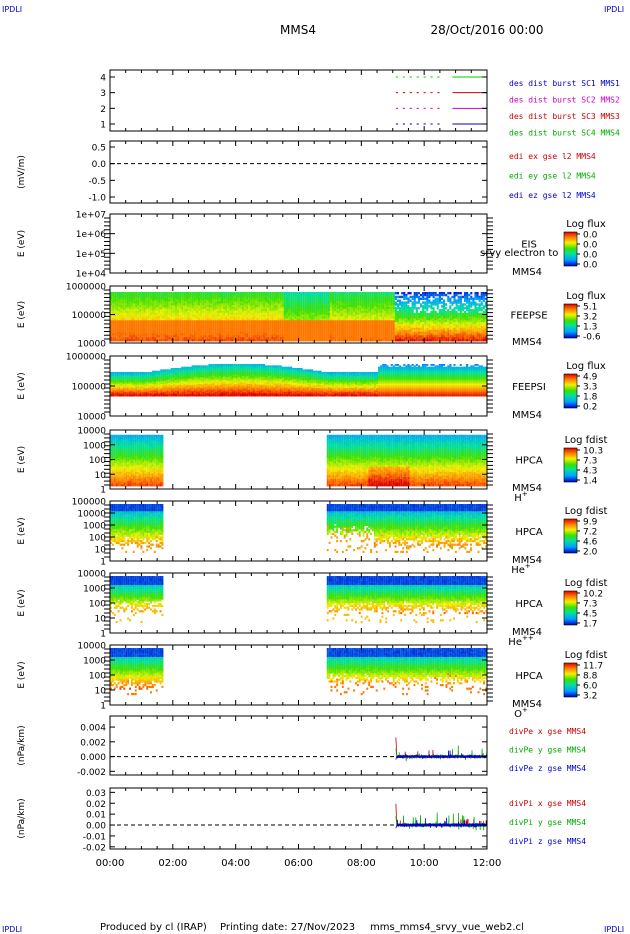 Image resolution: width=630 pixels, height=934 pixels. Describe the element at coordinates (552, 175) in the screenshot. I see `legend-entry: edi ey gse l2 MMS4` at that location.